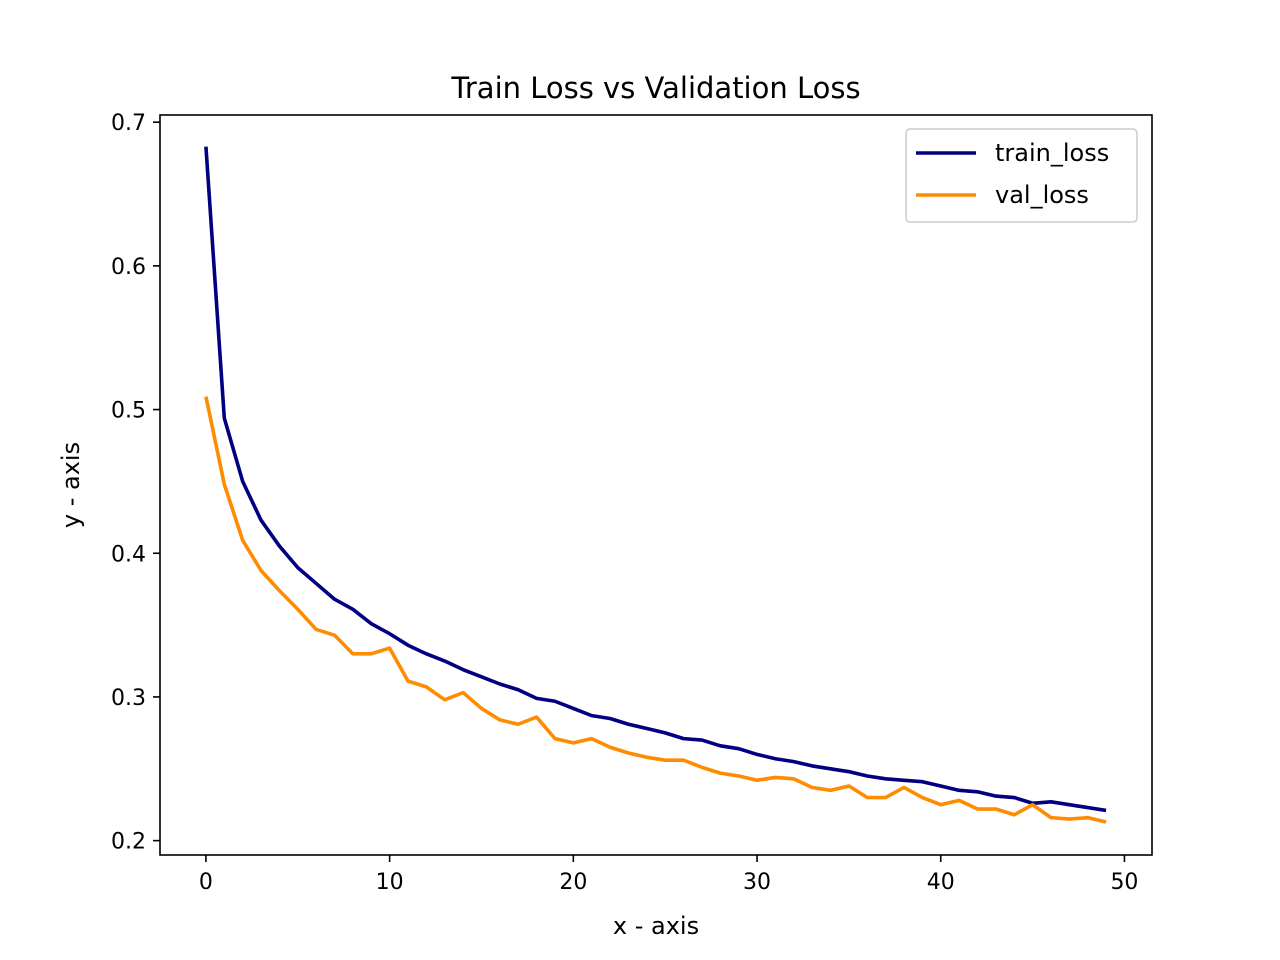 The height and width of the screenshot is (960, 1280). What do you see at coordinates (941, 882) in the screenshot?
I see `x-tick-label: 40` at bounding box center [941, 882].